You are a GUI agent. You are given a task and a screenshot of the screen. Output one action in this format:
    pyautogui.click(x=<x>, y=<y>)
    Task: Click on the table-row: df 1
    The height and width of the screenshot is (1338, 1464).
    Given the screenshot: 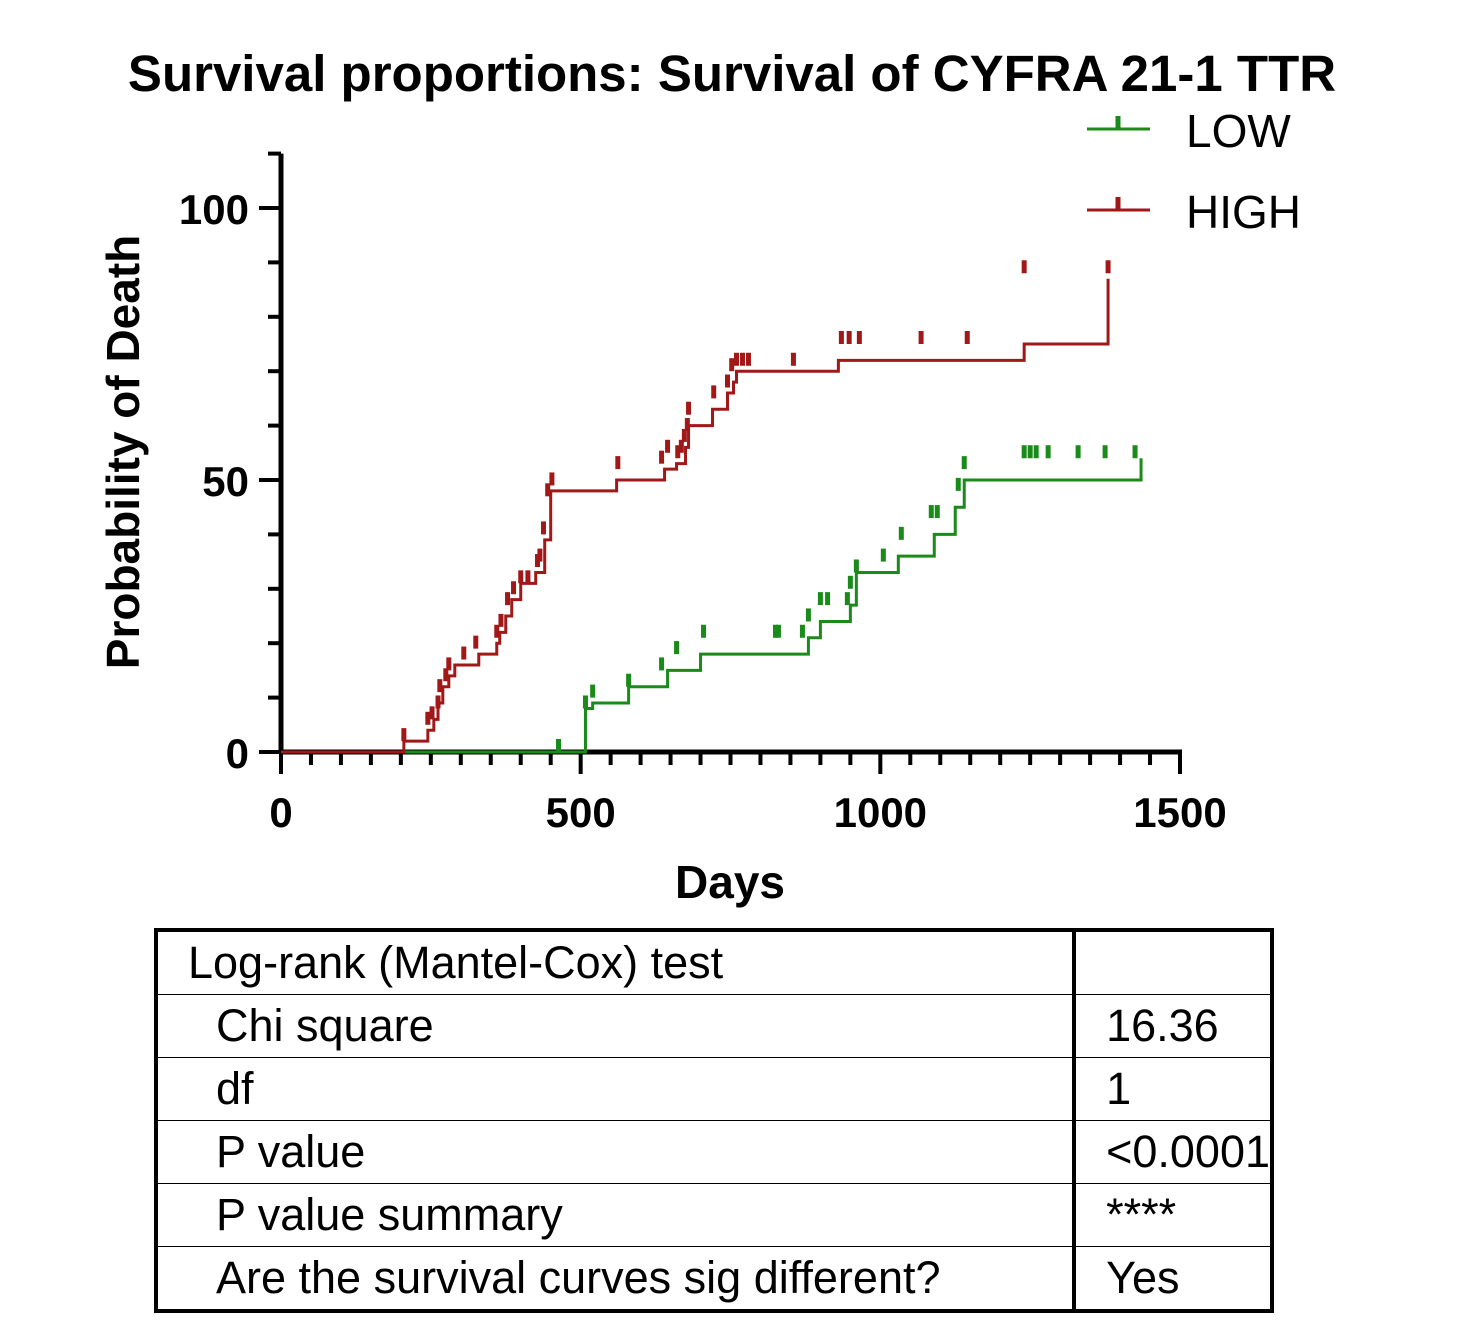 What is the action you would take?
    pyautogui.click(x=714, y=1089)
    